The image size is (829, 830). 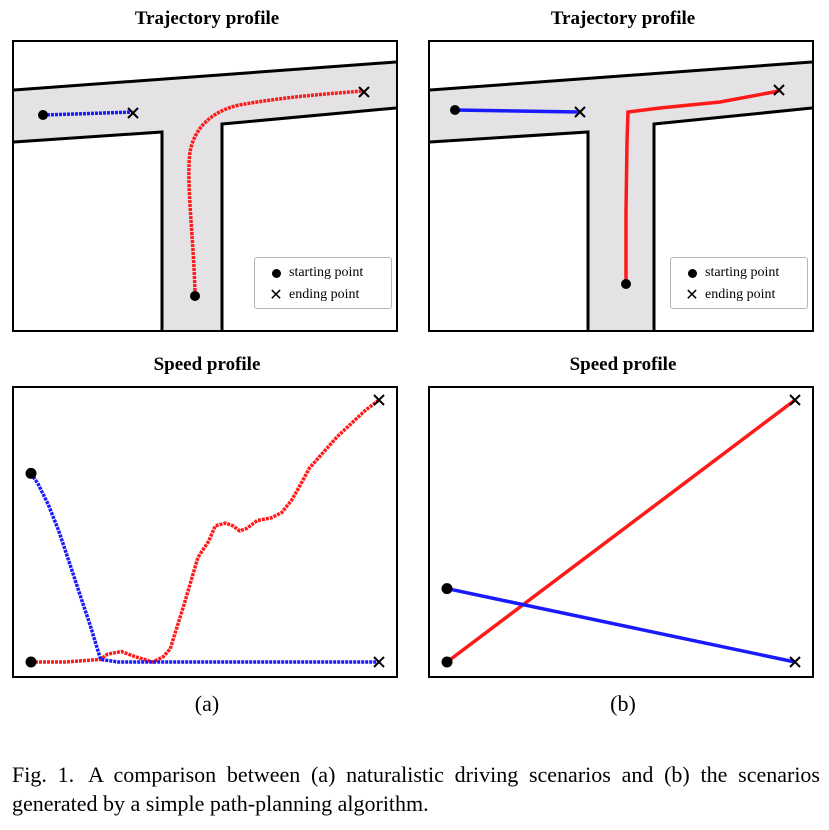 I want to click on trajectory-plot-b, so click(x=621, y=195).